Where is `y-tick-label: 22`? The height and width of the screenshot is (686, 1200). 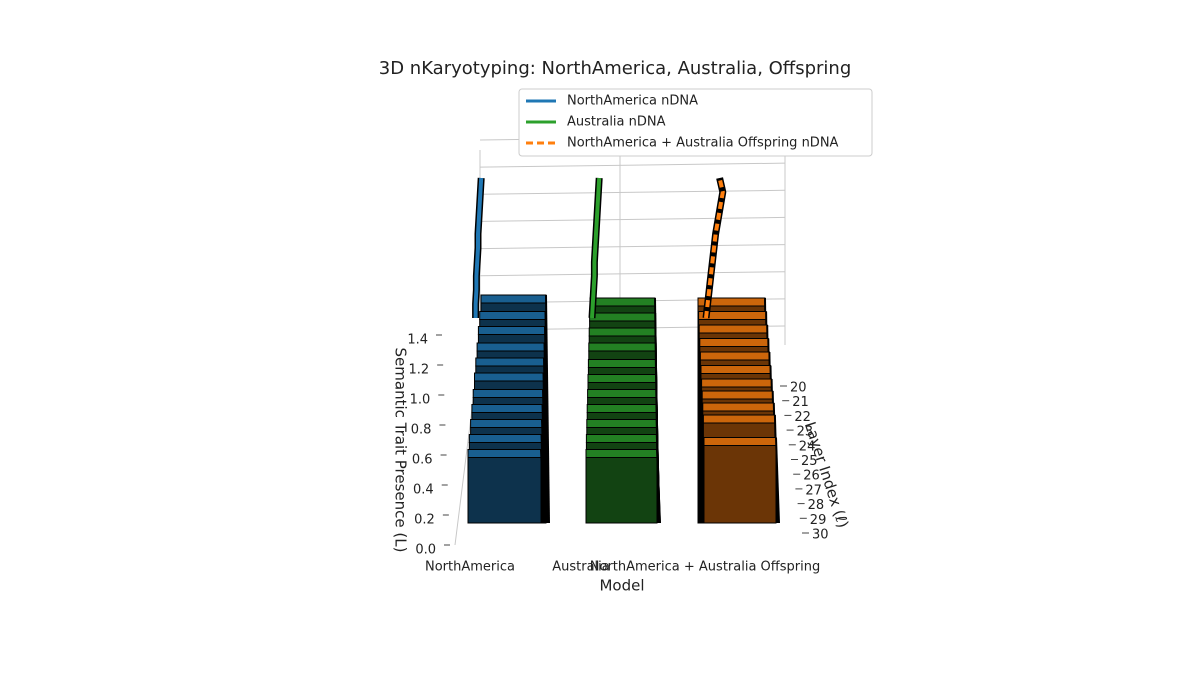 y-tick-label: 22 is located at coordinates (802, 417).